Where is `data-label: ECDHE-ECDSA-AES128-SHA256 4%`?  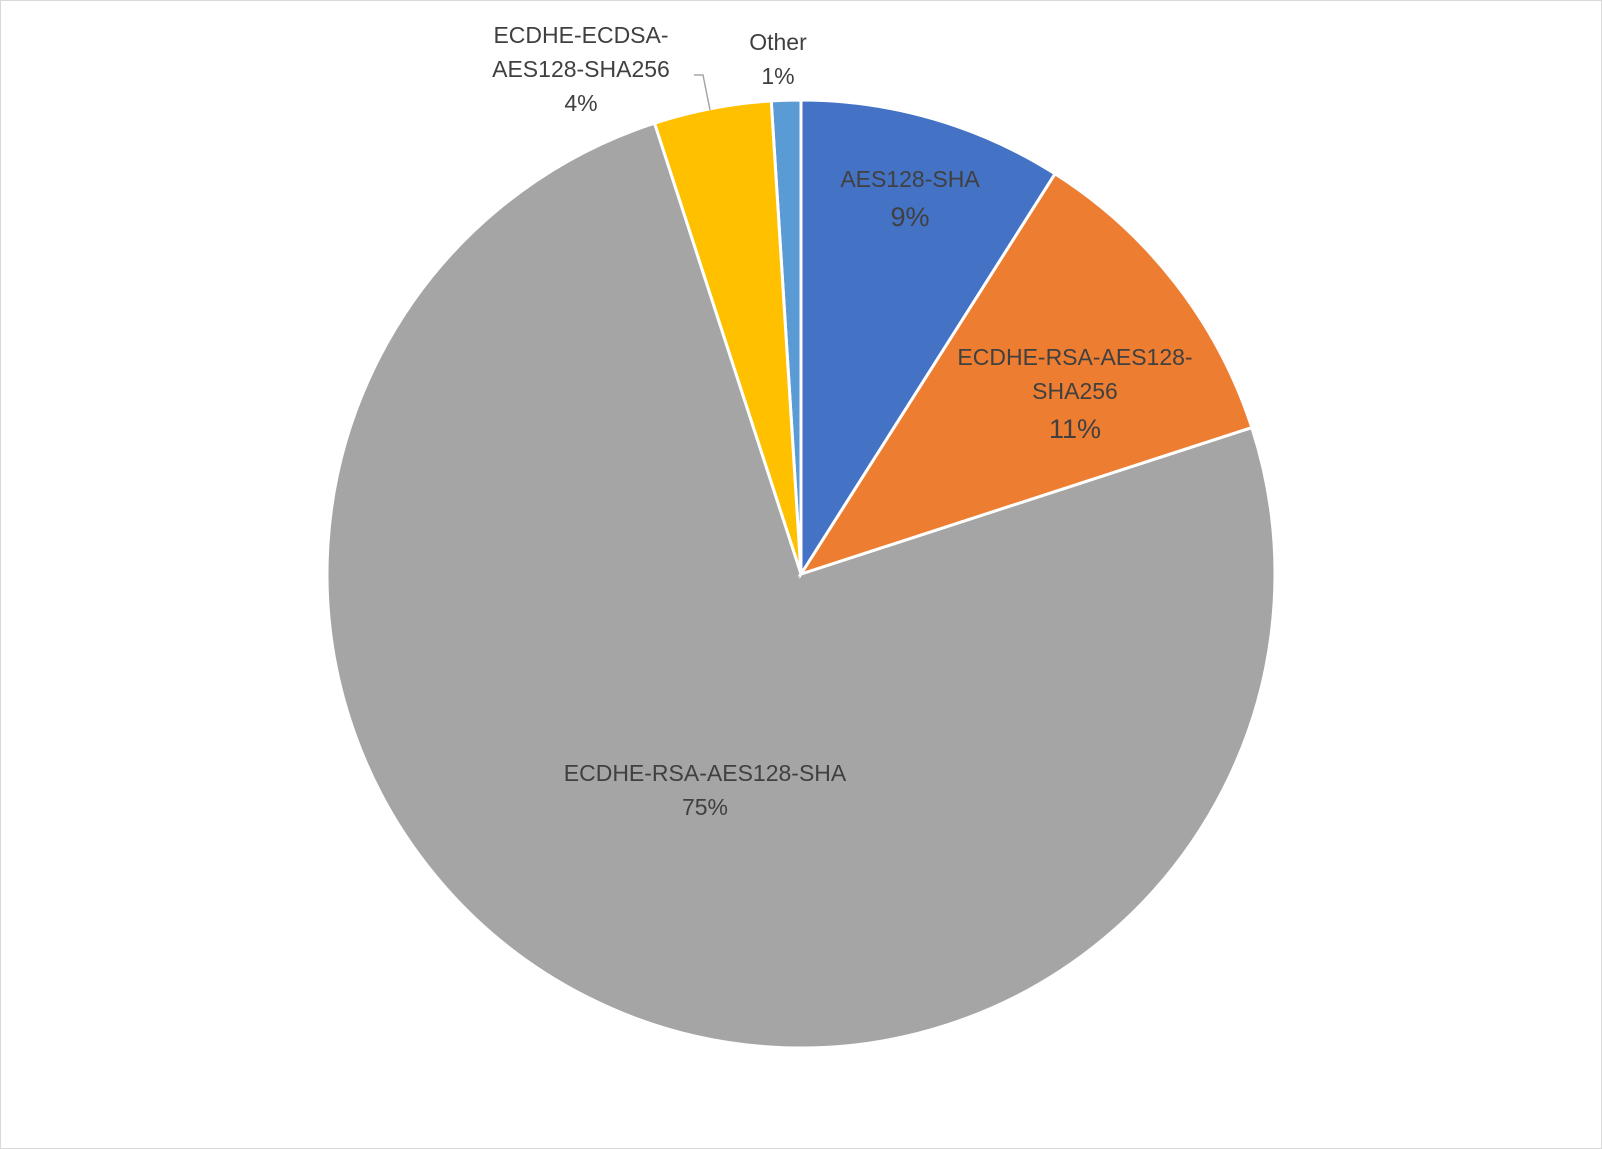
data-label: ECDHE-ECDSA-AES128-SHA256 4% is located at coordinates (581, 69).